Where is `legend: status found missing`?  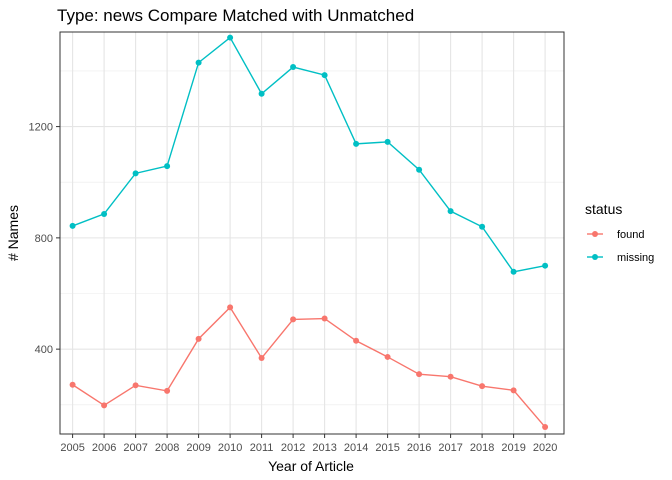 legend: status found missing is located at coordinates (619, 232).